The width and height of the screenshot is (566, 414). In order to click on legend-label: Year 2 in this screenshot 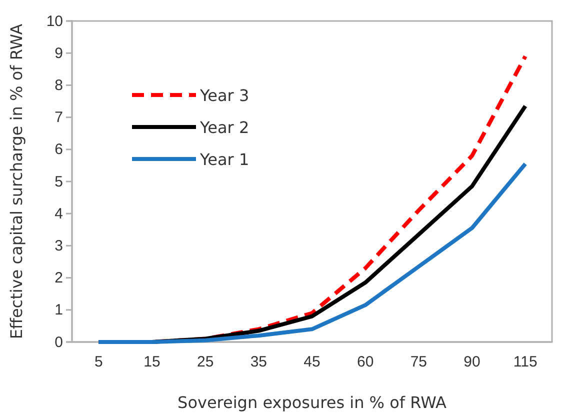, I will do `click(224, 127)`.